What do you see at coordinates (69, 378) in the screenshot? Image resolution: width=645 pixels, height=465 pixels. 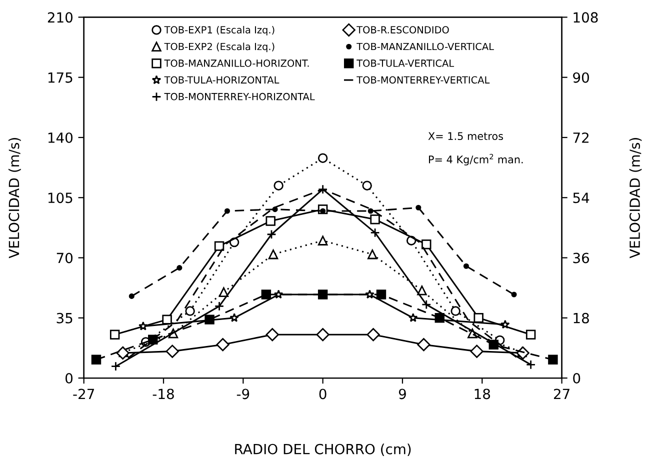 I see `y-tick-label: 0` at bounding box center [69, 378].